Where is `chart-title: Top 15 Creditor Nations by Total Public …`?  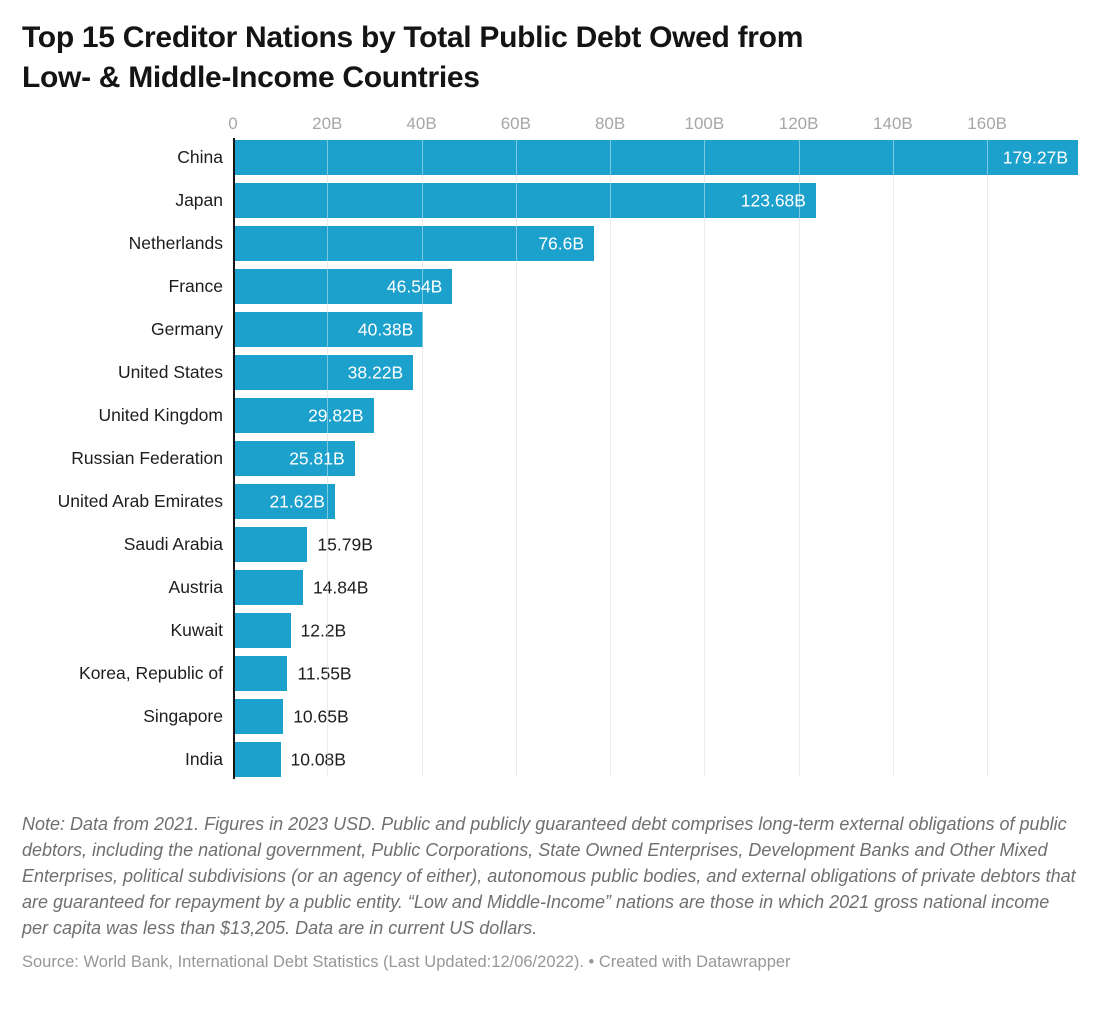 chart-title: Top 15 Creditor Nations by Total Public … is located at coordinates (550, 58).